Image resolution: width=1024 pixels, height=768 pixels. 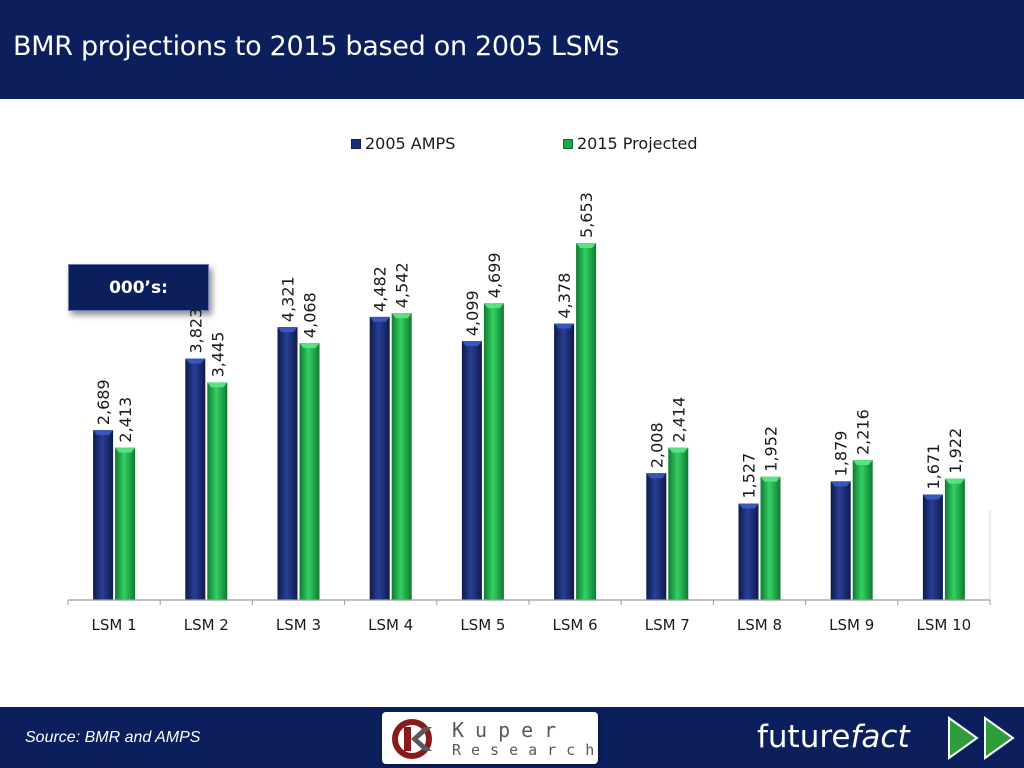 What do you see at coordinates (217, 355) in the screenshot?
I see `data-label-2015-projected-2: 3,445` at bounding box center [217, 355].